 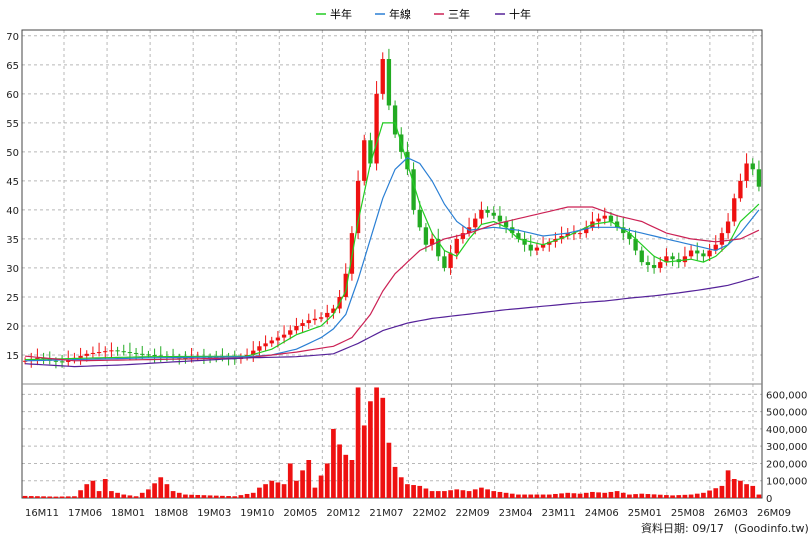 I want to click on price-tick-label-1: 20, so click(x=12, y=327).